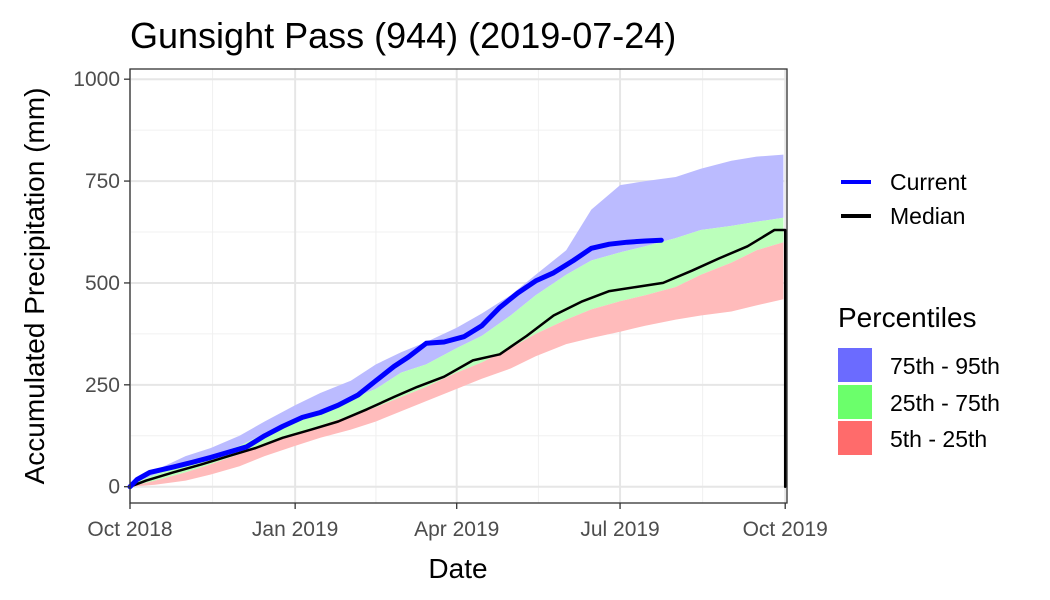 The height and width of the screenshot is (600, 1050). I want to click on legend-title-percentiles: Percentiles, so click(907, 317).